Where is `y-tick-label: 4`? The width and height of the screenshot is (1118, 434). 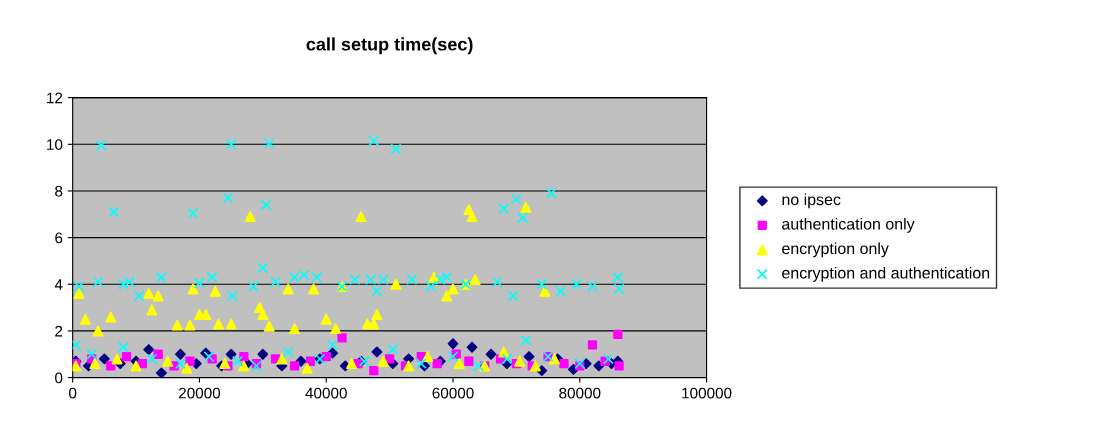 y-tick-label: 4 is located at coordinates (58, 284).